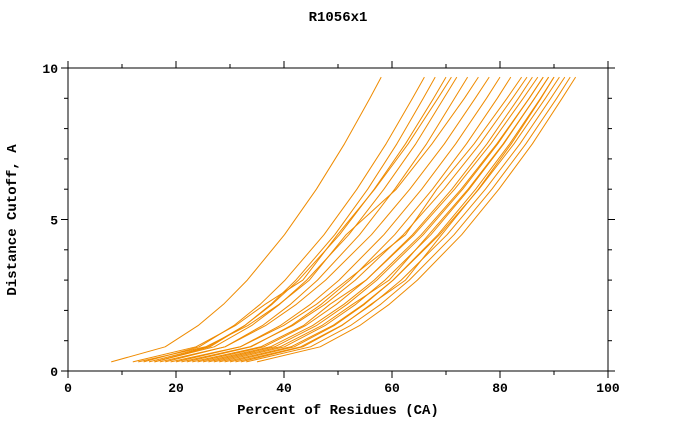 Image resolution: width=680 pixels, height=440 pixels. What do you see at coordinates (54, 221) in the screenshot?
I see `tick-label: 5` at bounding box center [54, 221].